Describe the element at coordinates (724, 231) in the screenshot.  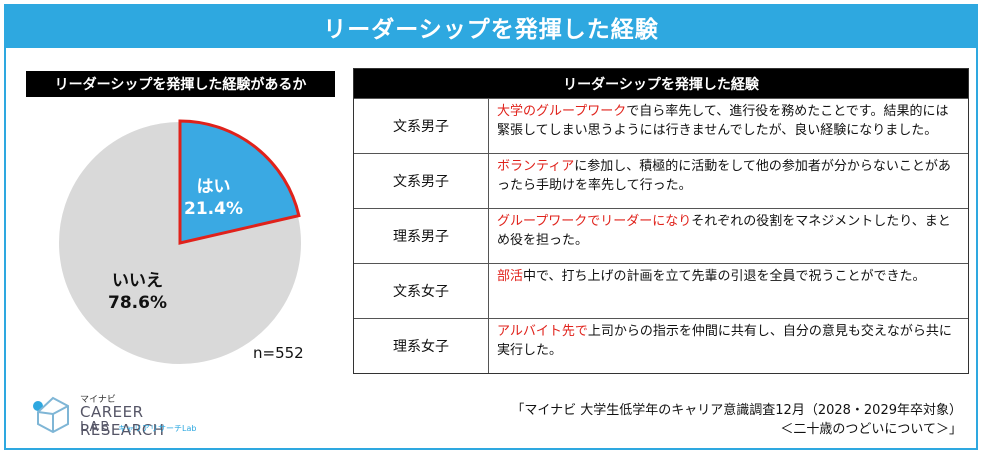
I see `row-rest-text: それぞれの役割をマネジメントしたり、まとめ役を担った。` at that location.